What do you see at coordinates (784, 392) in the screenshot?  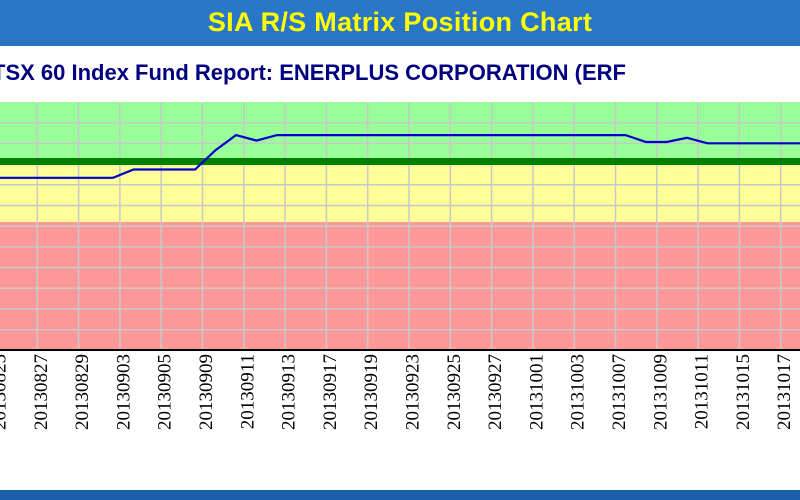 I see `x-tick-label: 20131017` at bounding box center [784, 392].